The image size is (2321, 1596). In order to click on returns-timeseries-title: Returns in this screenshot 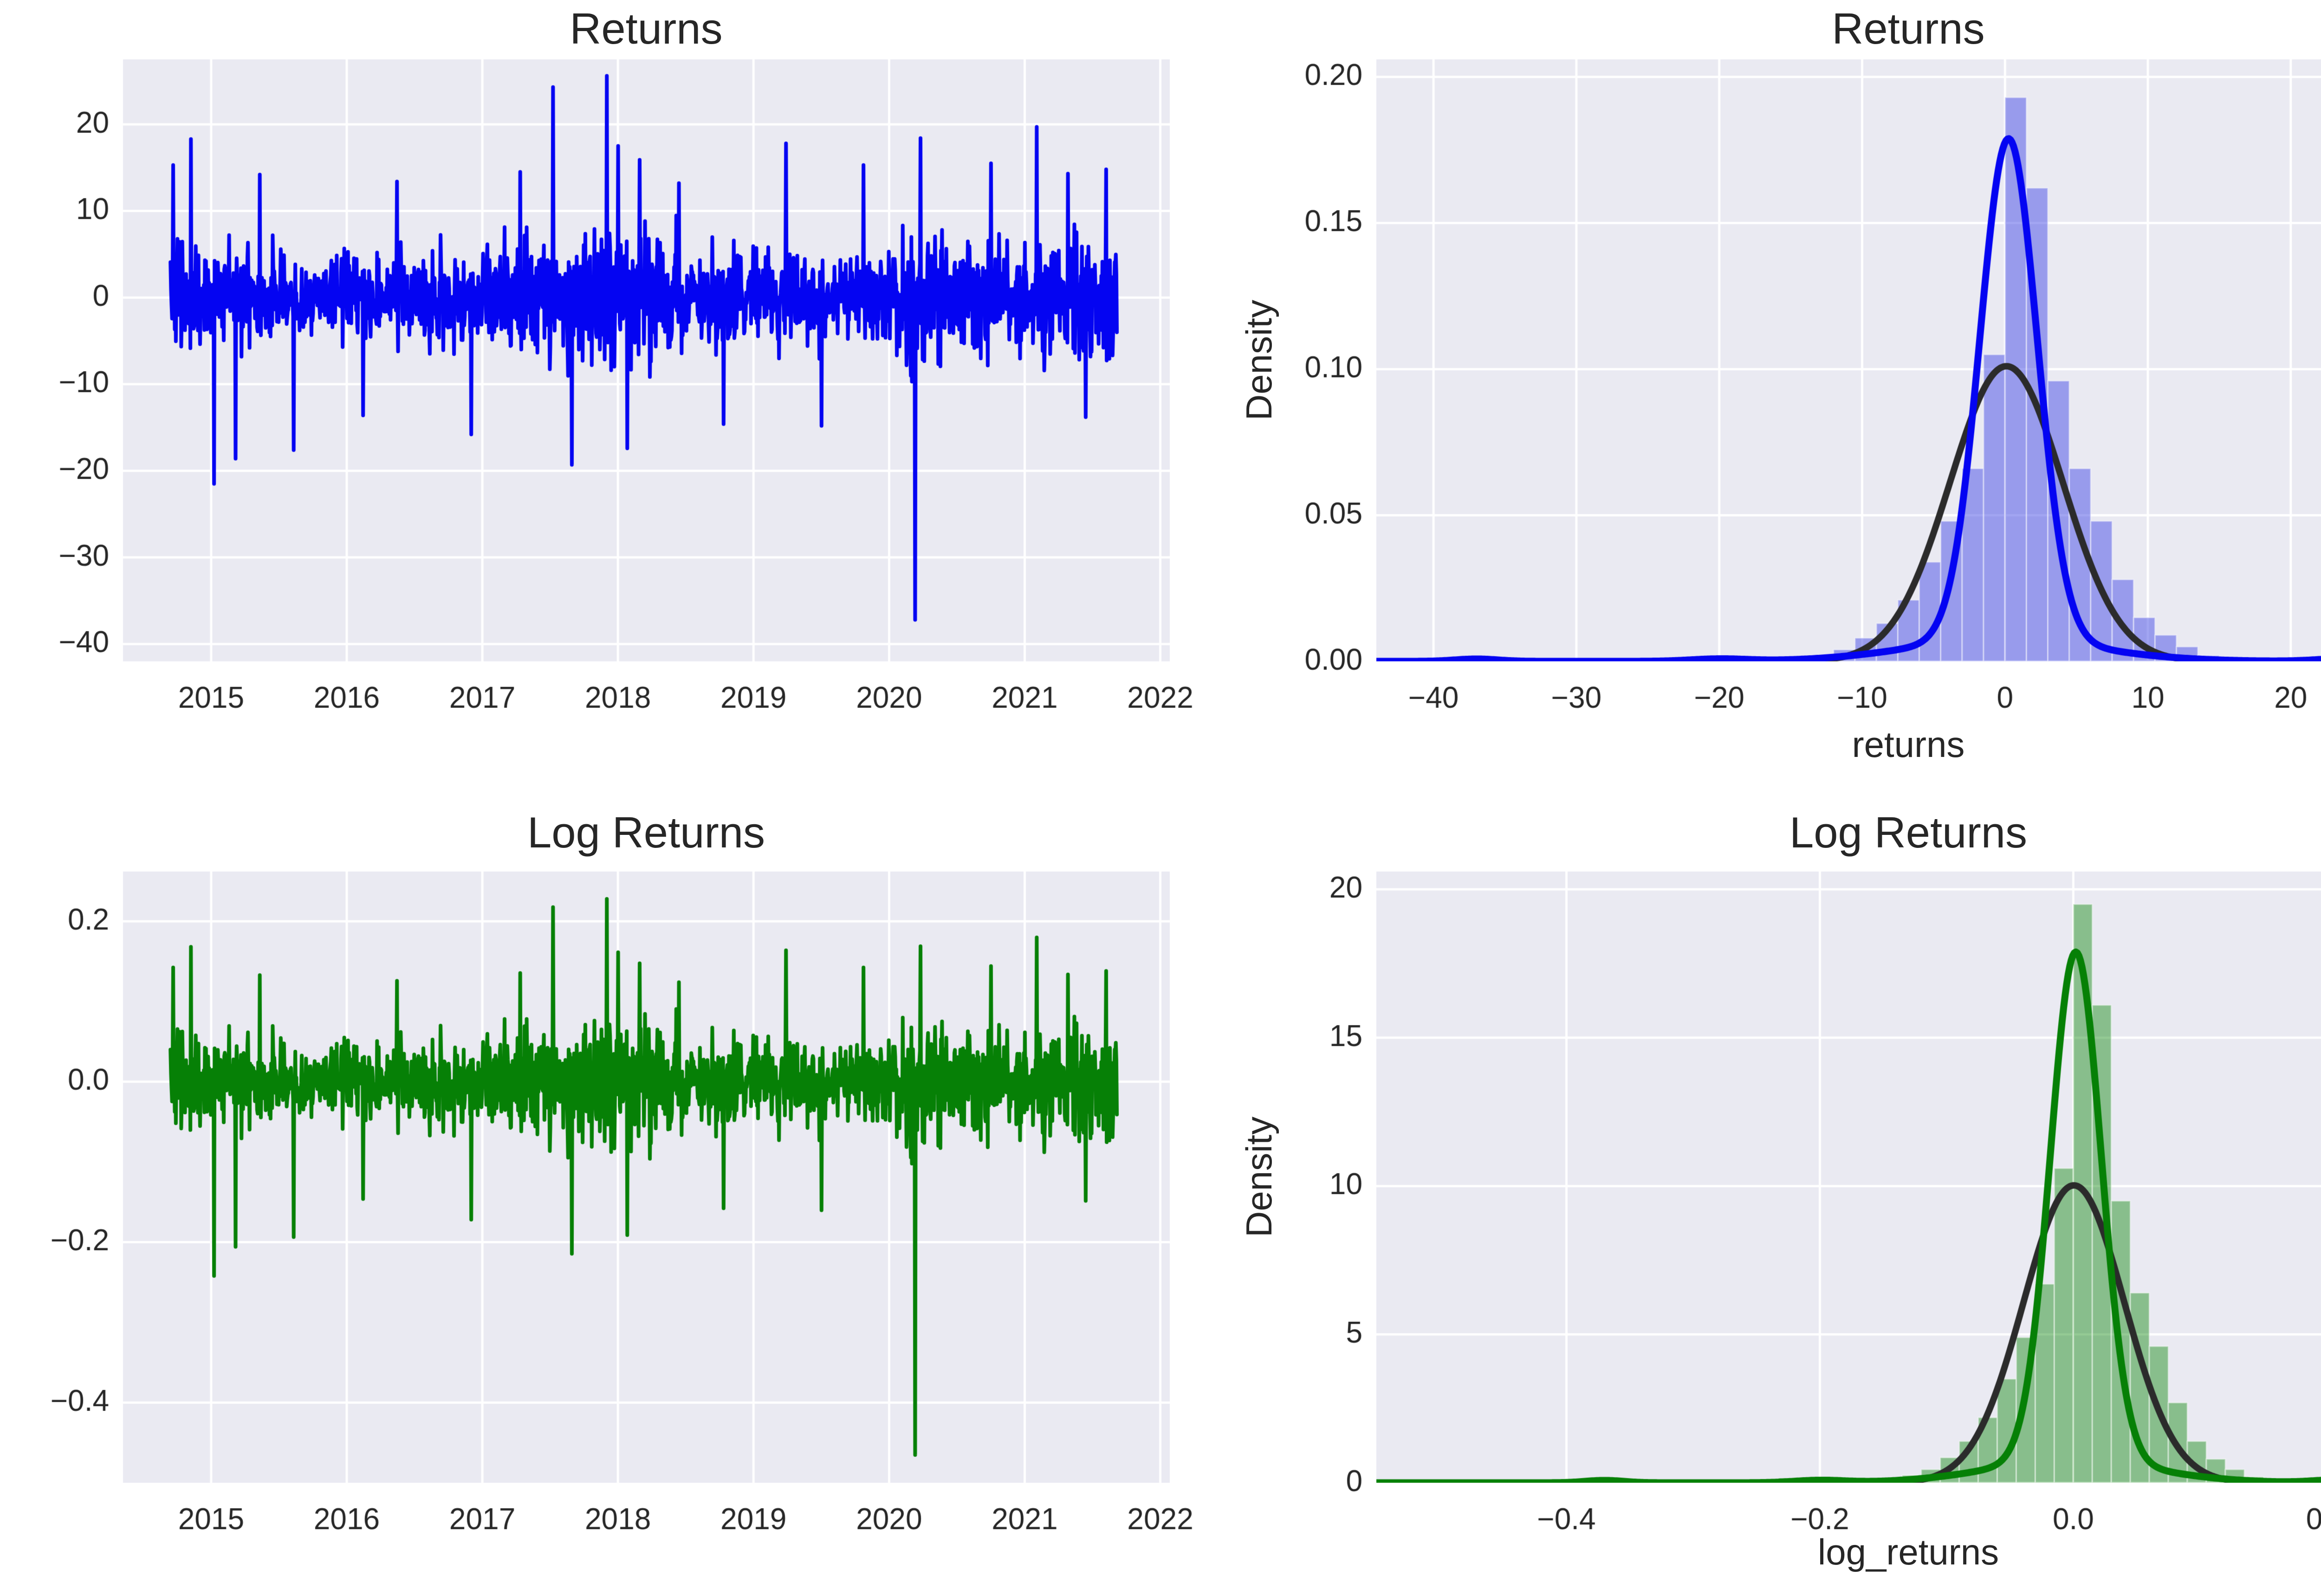, I will do `click(646, 28)`.